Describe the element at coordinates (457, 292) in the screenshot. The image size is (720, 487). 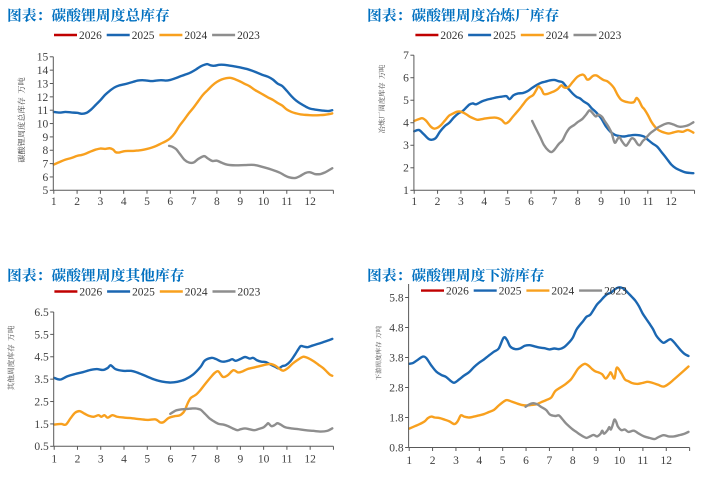
I see `legend-label-2026-downstream: 2026` at that location.